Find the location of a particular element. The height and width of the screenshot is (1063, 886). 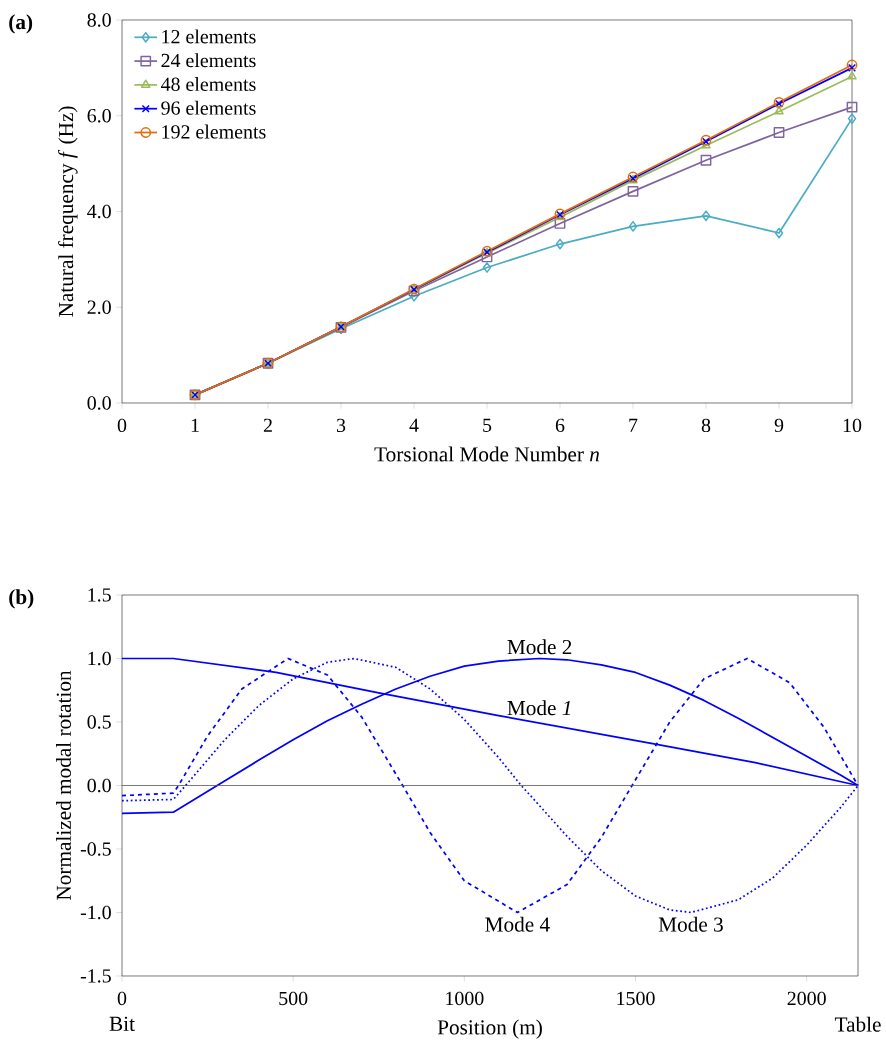

x-tick-label: 7 is located at coordinates (633, 425).